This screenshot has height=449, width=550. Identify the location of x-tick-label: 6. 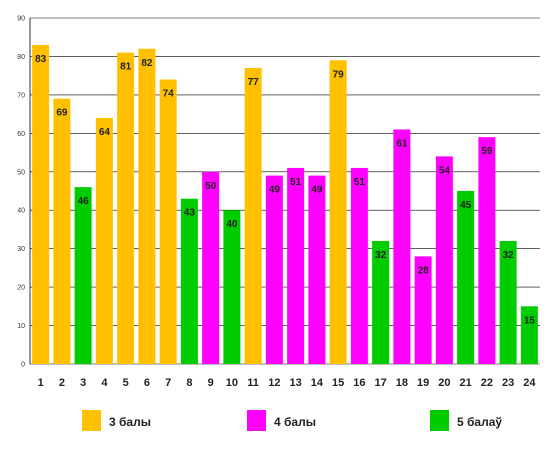
(147, 383).